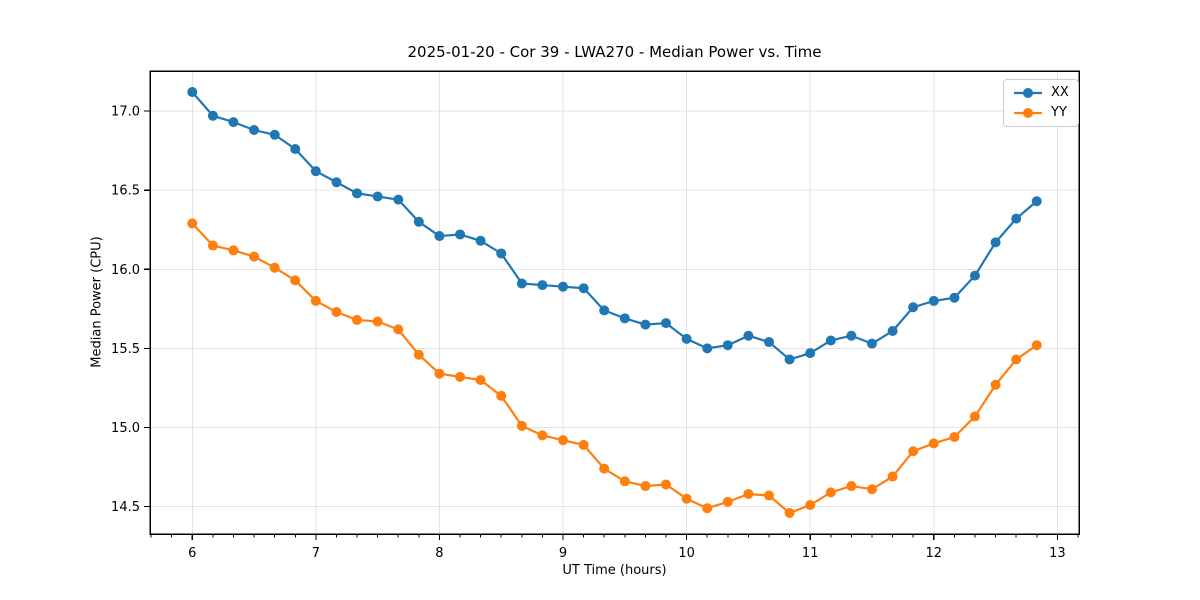  Describe the element at coordinates (97, 302) in the screenshot. I see `y-axis-label: Median Power (CPU)` at that location.